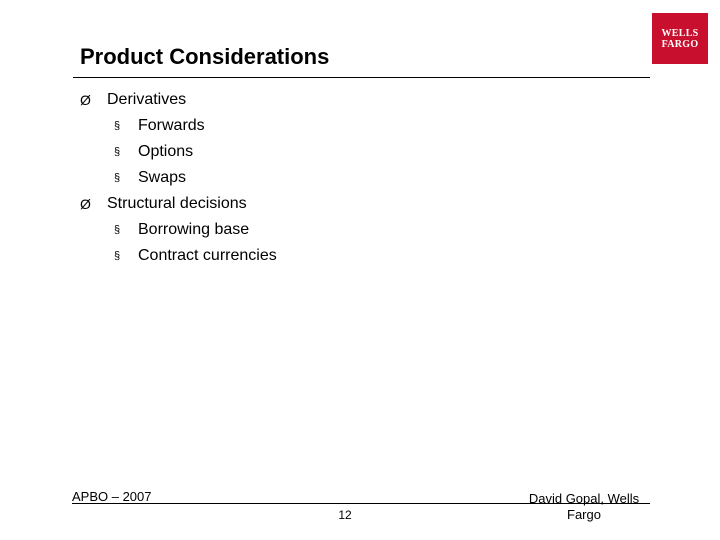 The image size is (720, 540). What do you see at coordinates (177, 203) in the screenshot?
I see `bullet-text: Structural decisions` at bounding box center [177, 203].